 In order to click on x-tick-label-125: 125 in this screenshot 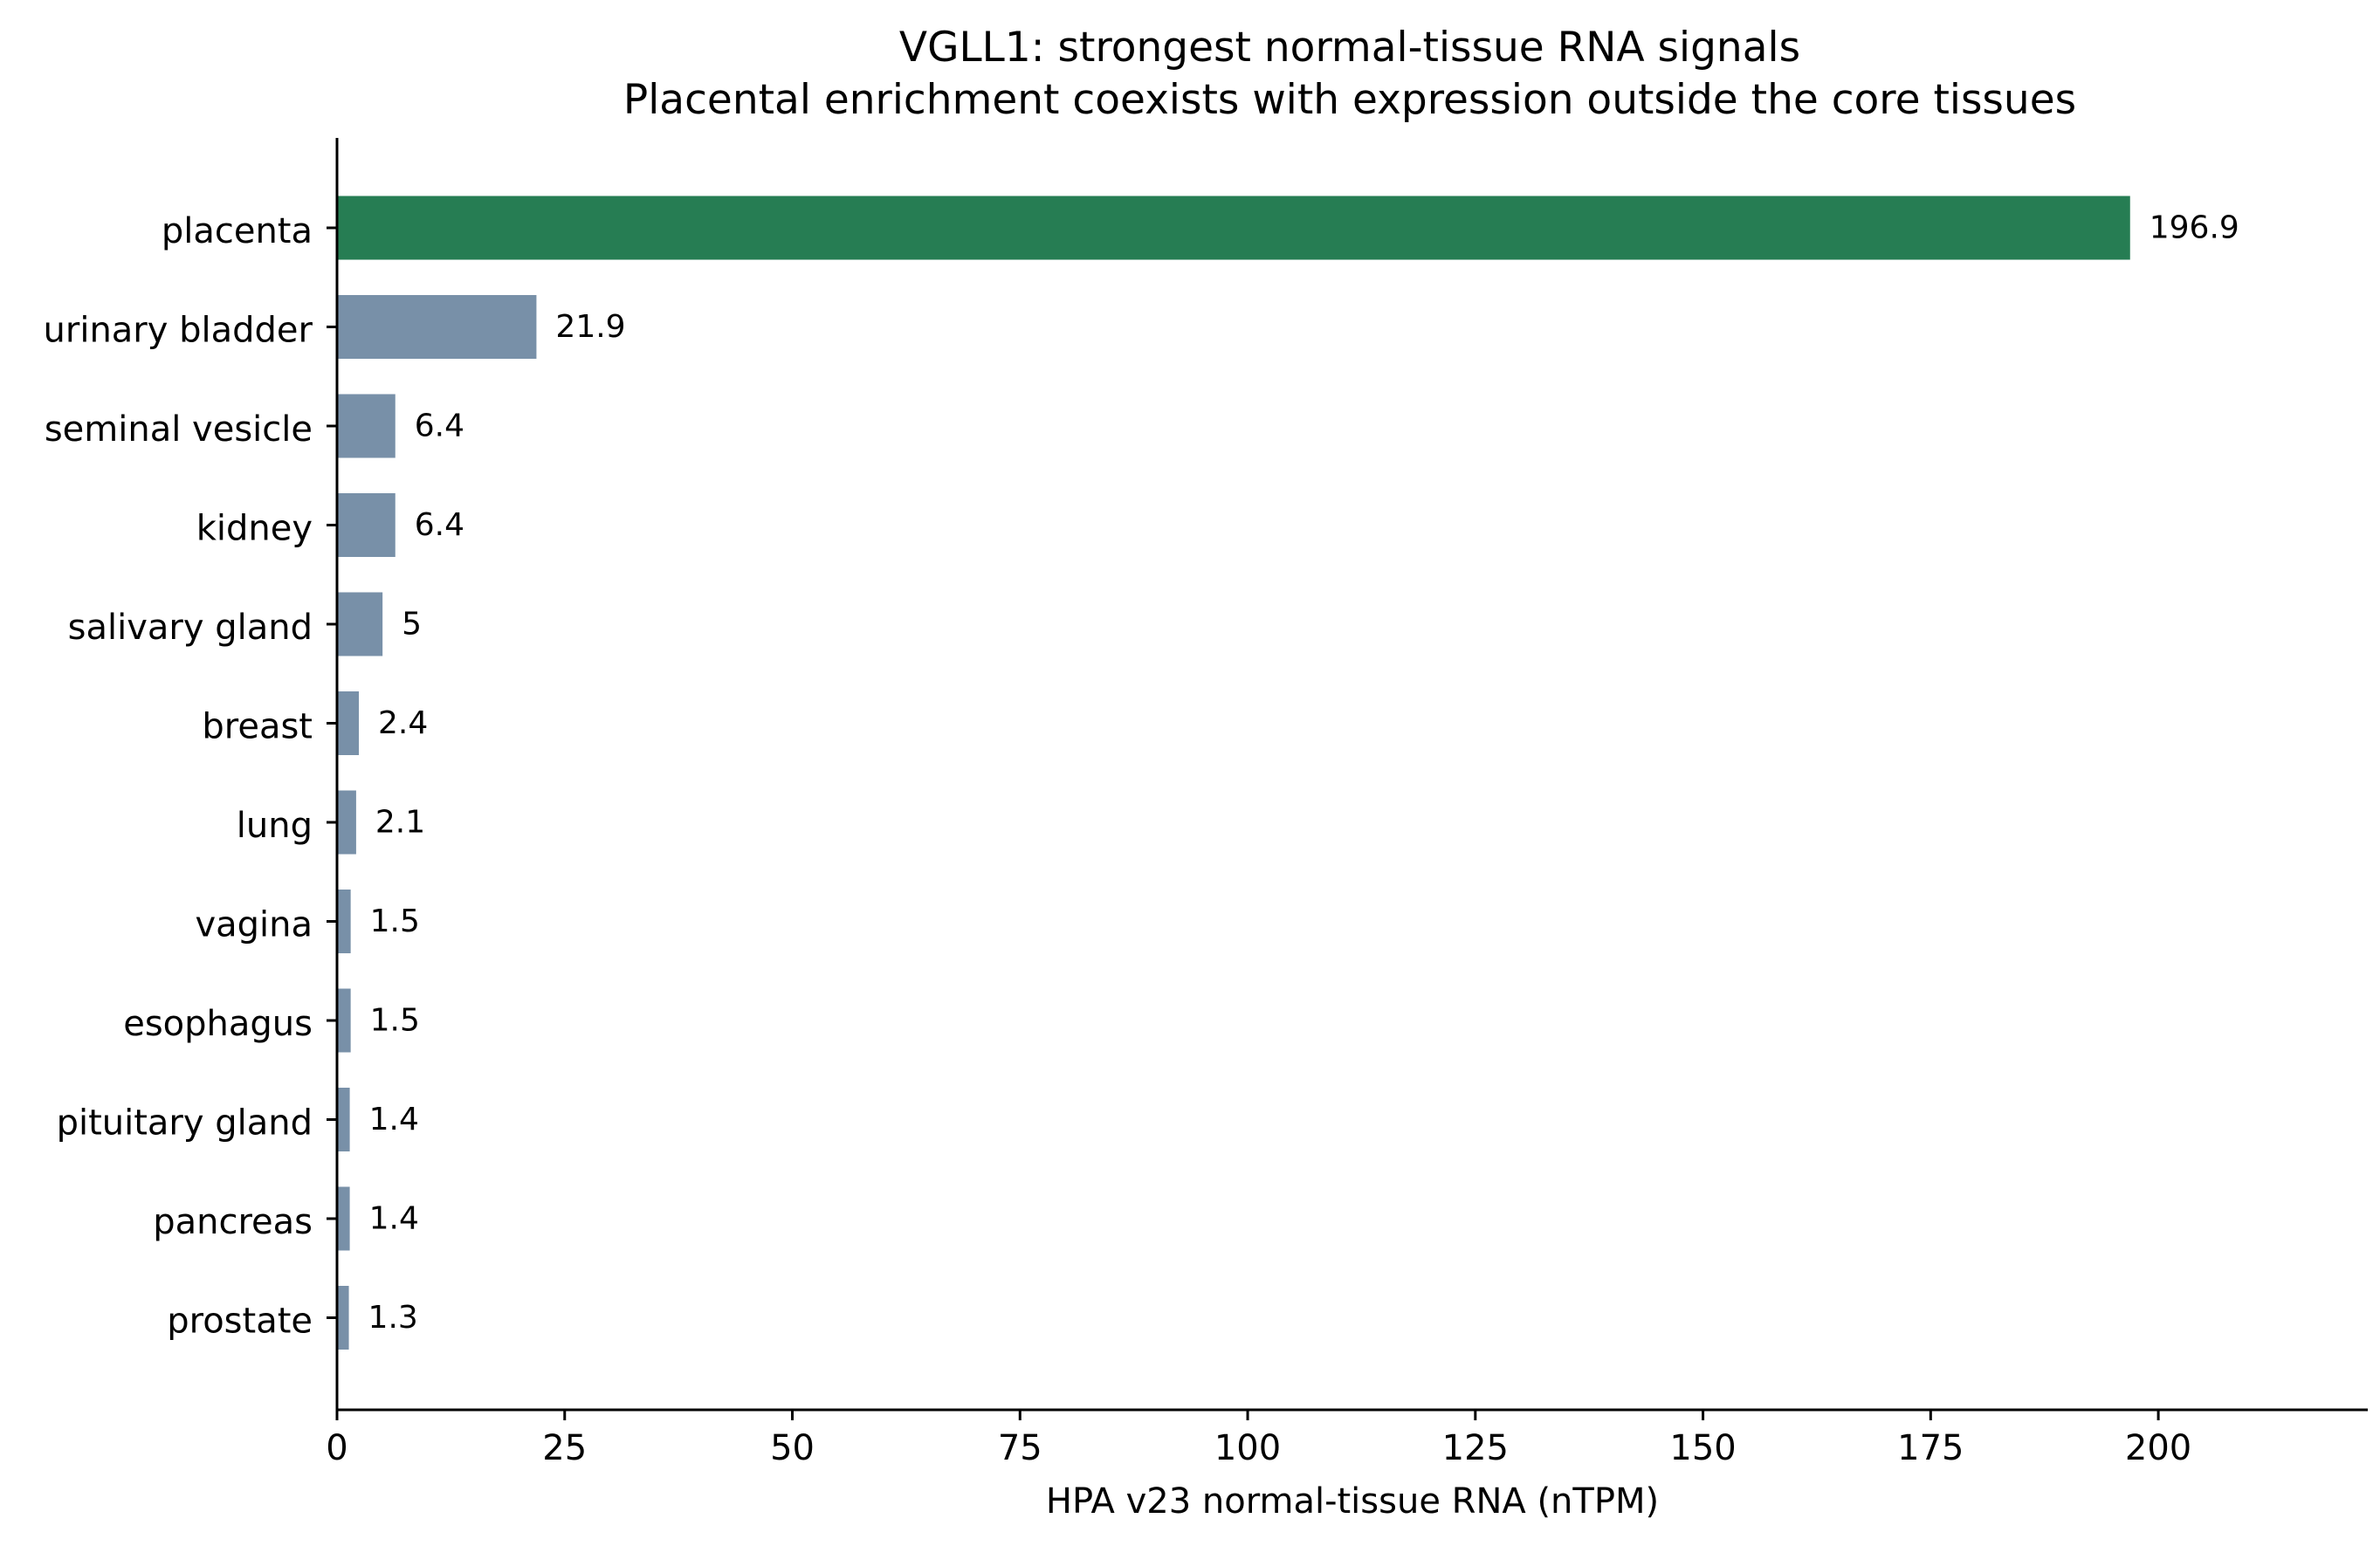, I will do `click(1475, 1448)`.